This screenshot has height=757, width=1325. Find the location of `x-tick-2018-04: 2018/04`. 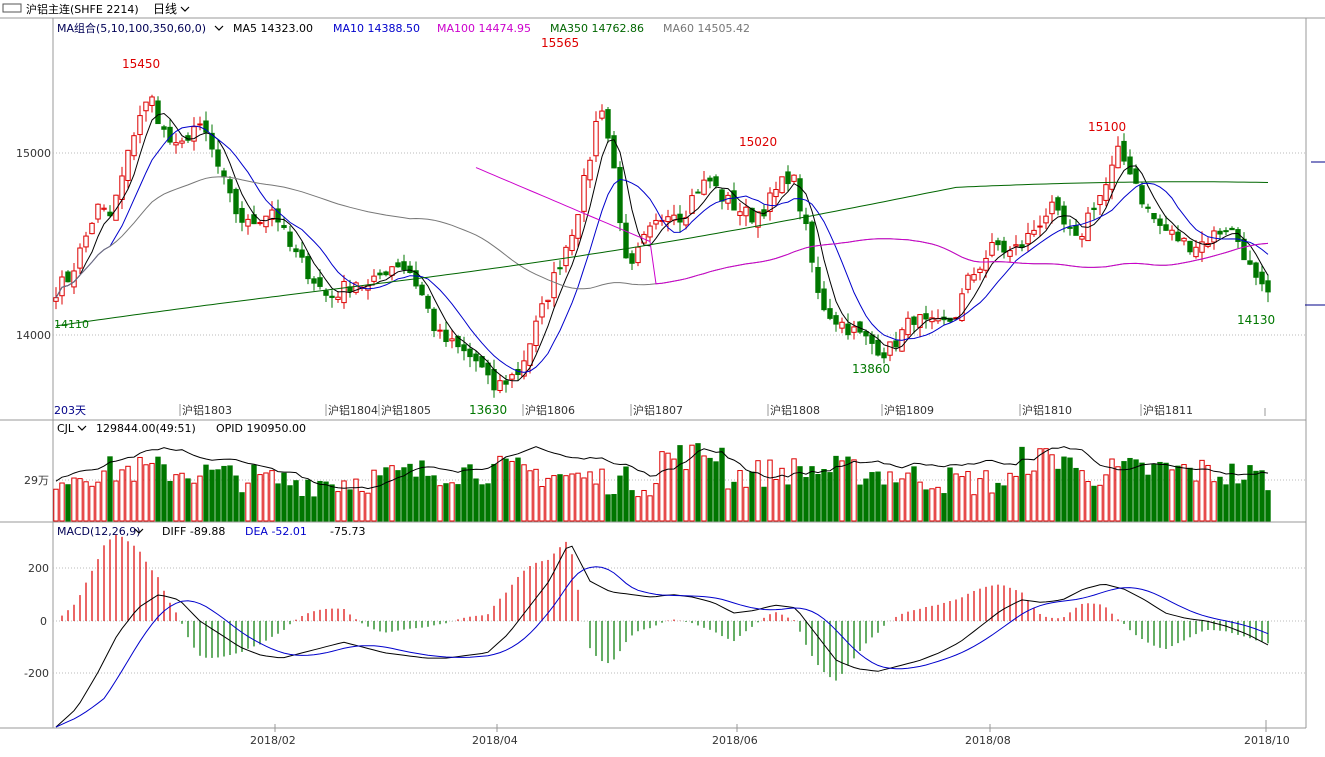

x-tick-2018-04: 2018/04 is located at coordinates (495, 740).